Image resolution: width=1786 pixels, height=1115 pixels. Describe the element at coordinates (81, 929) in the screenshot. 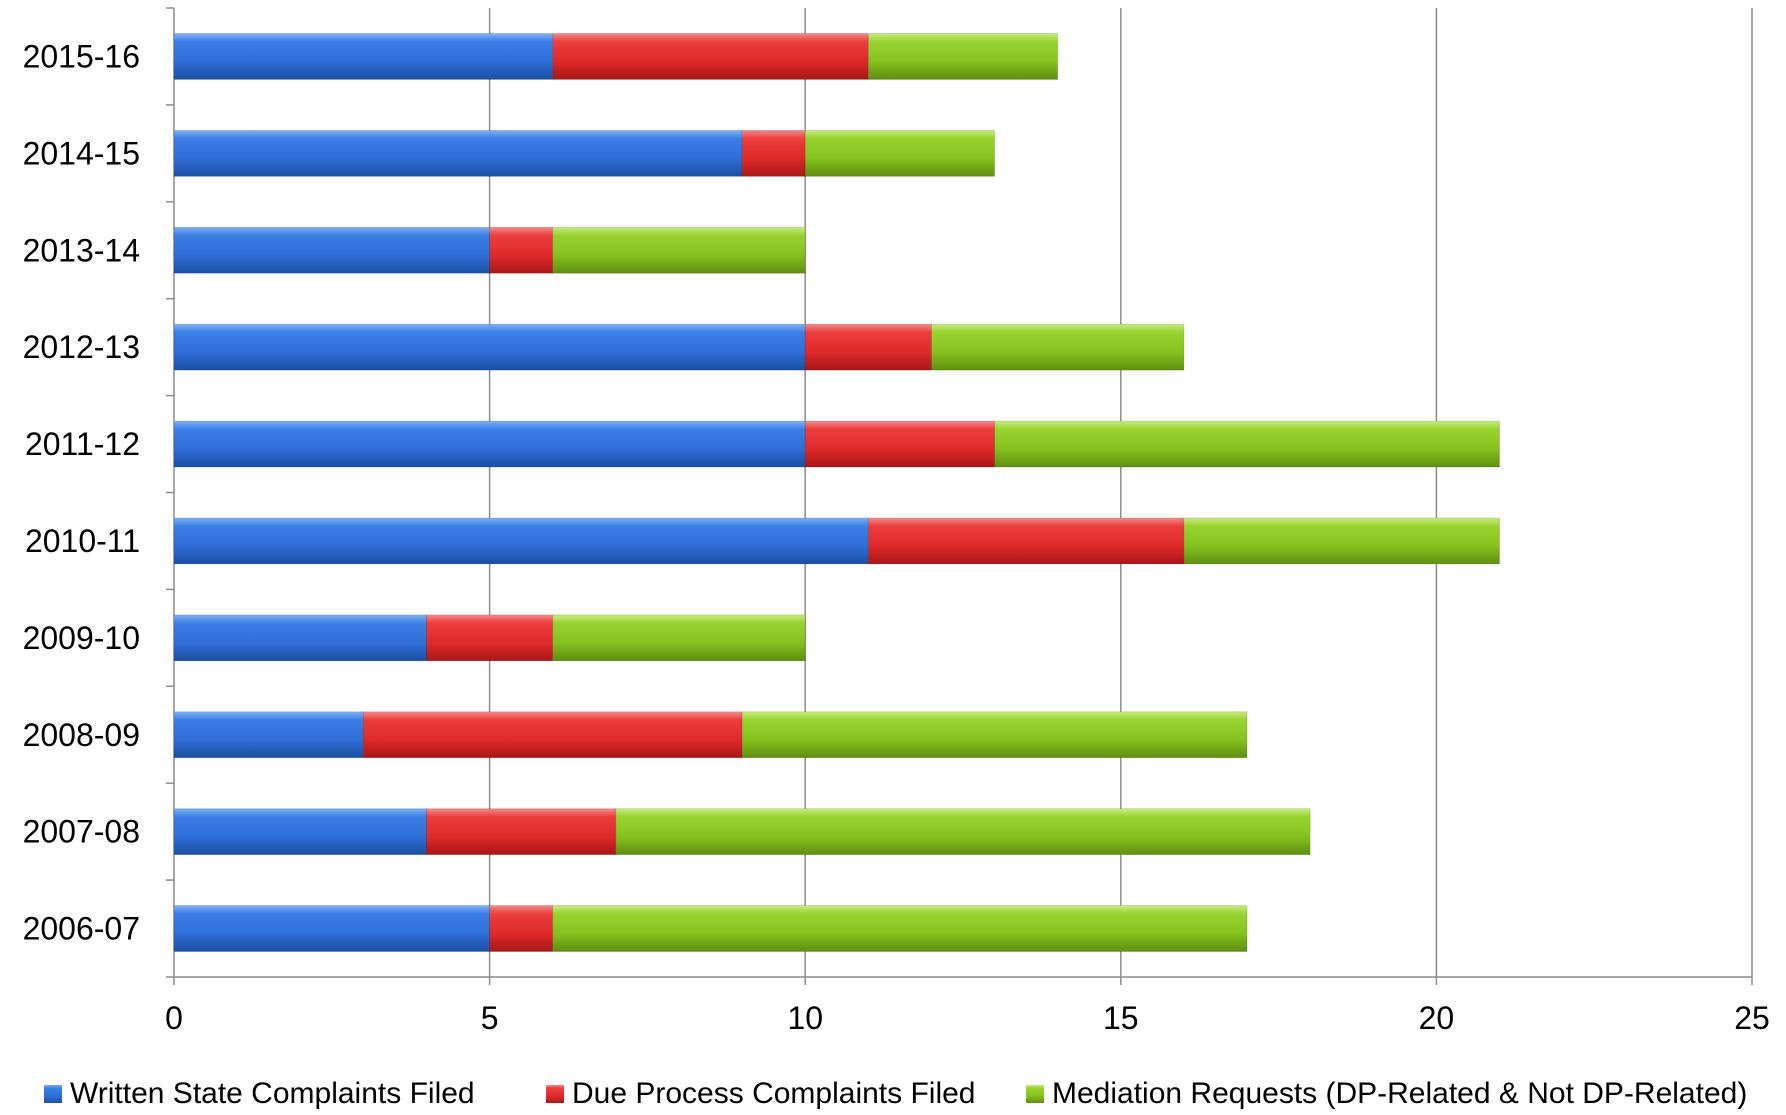

I see `y-tick-label: 2006-07` at that location.